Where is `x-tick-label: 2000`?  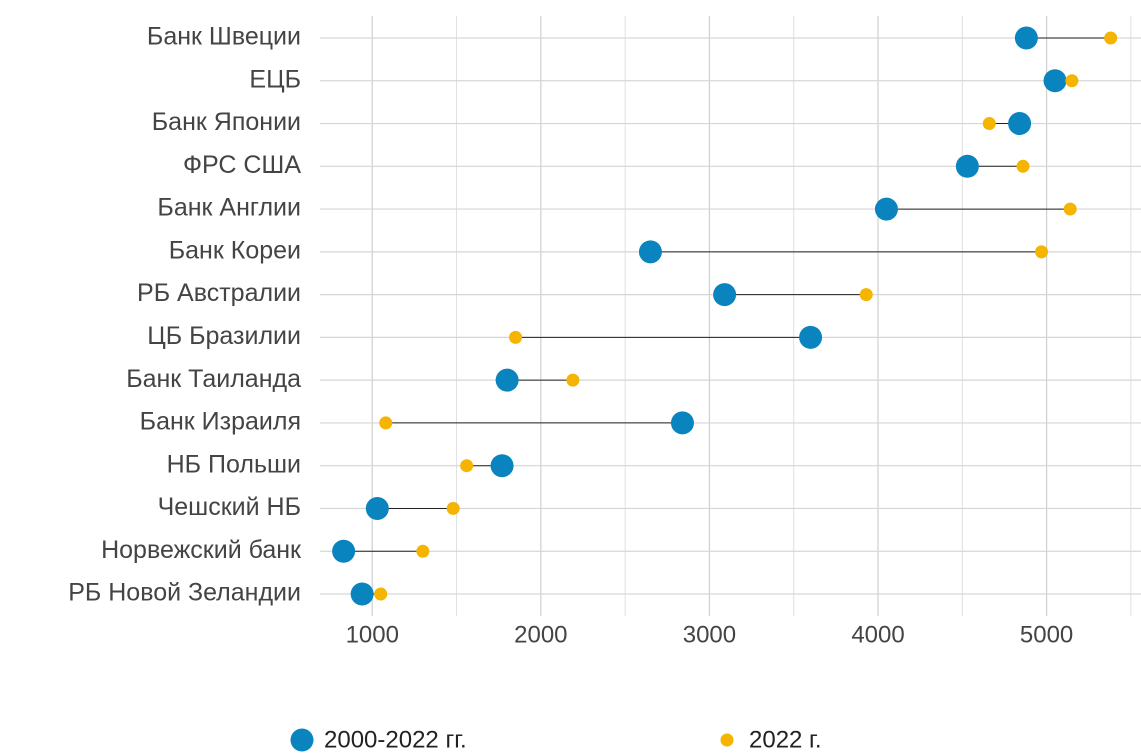
x-tick-label: 2000 is located at coordinates (540, 634).